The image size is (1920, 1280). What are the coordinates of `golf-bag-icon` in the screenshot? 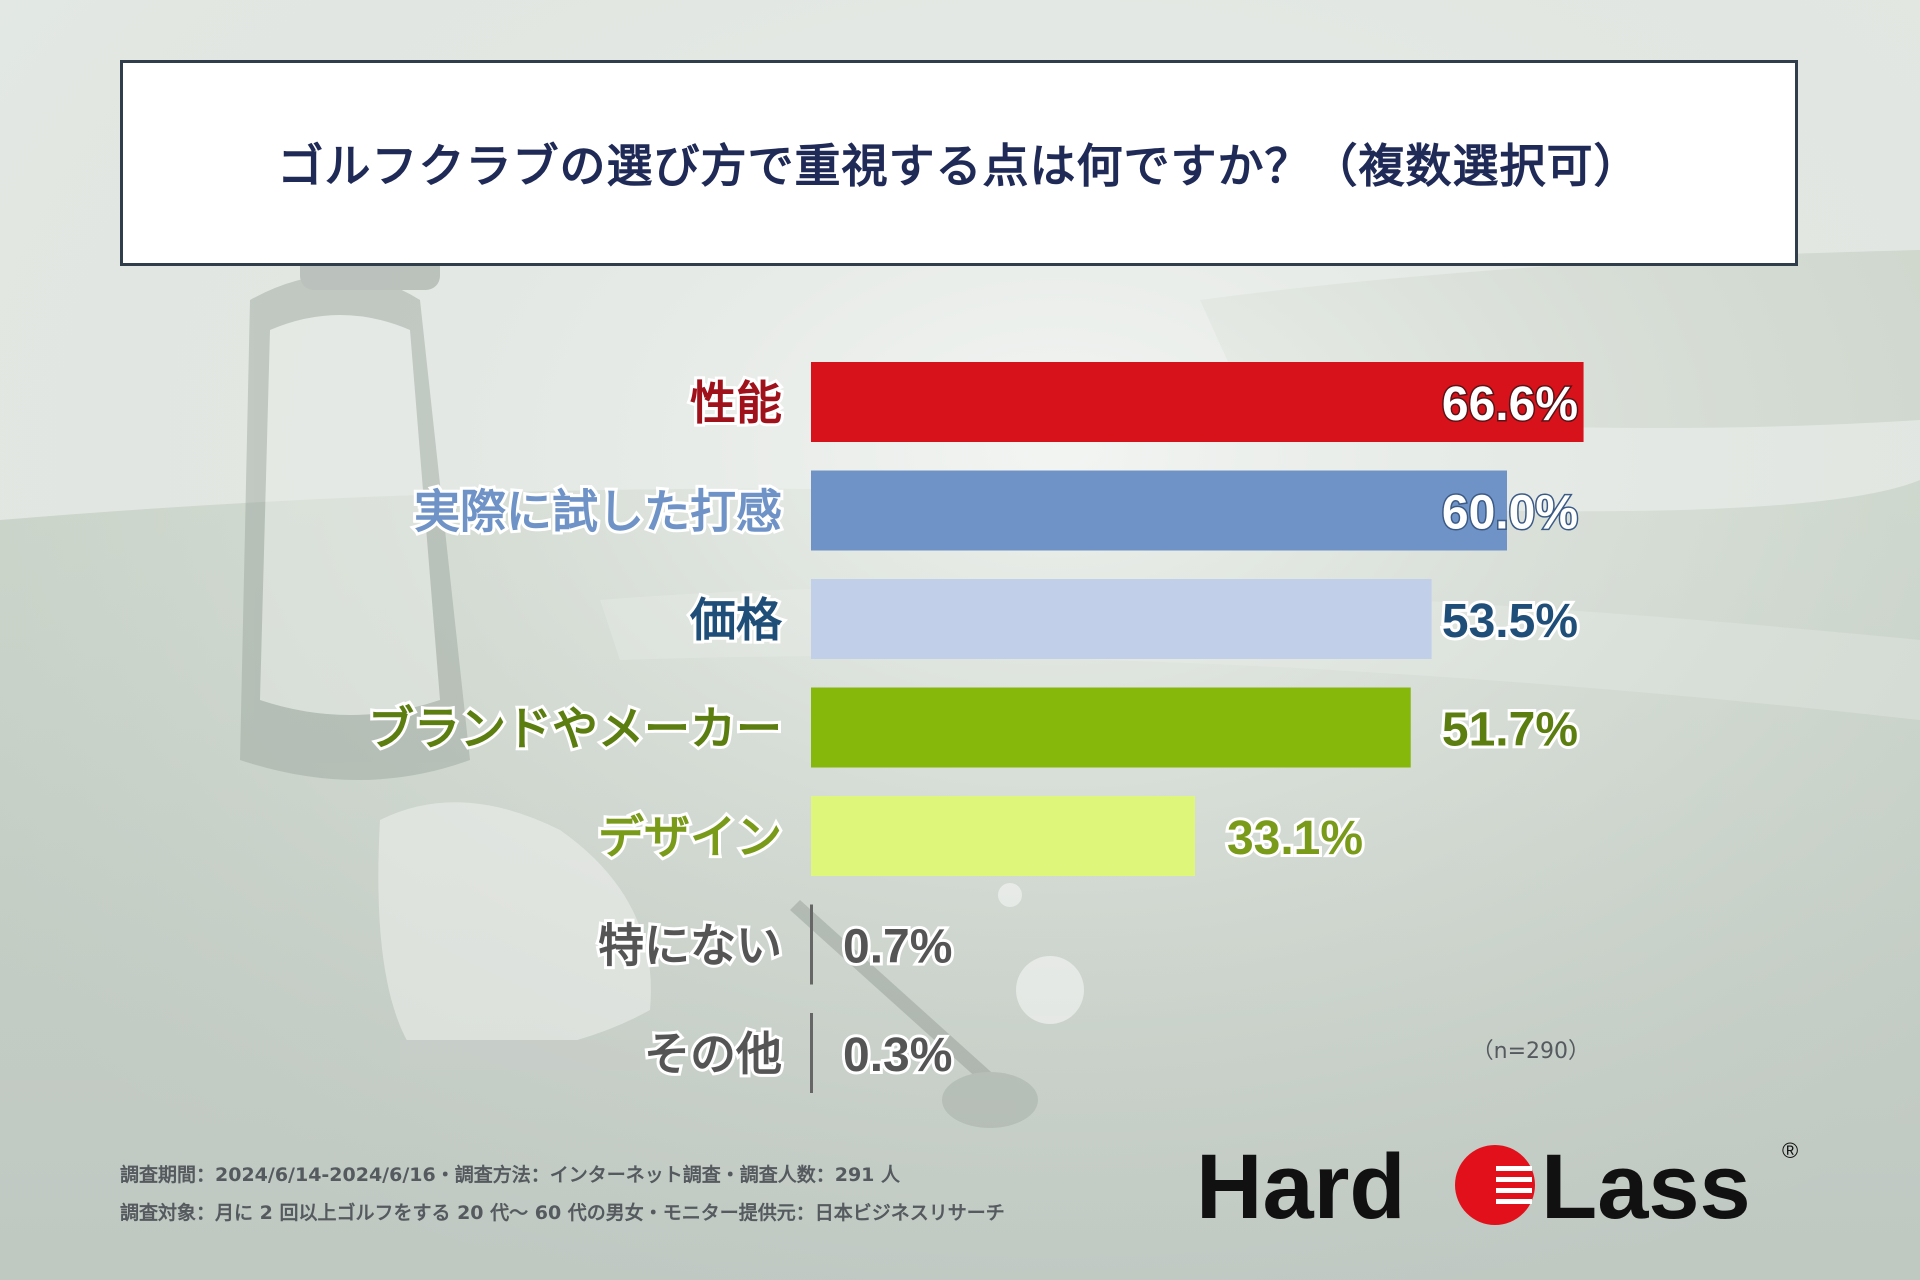 It's located at (355, 505).